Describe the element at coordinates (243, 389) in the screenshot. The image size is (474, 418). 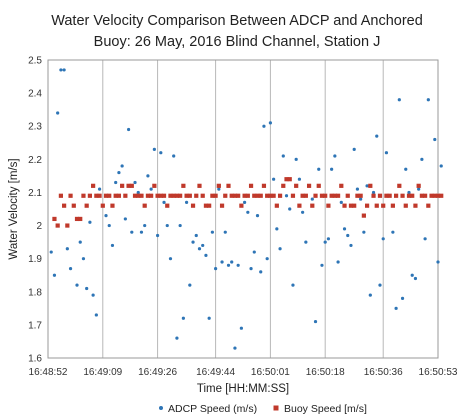
I see `x-axis-title: Time [HH:MM:SS]` at that location.